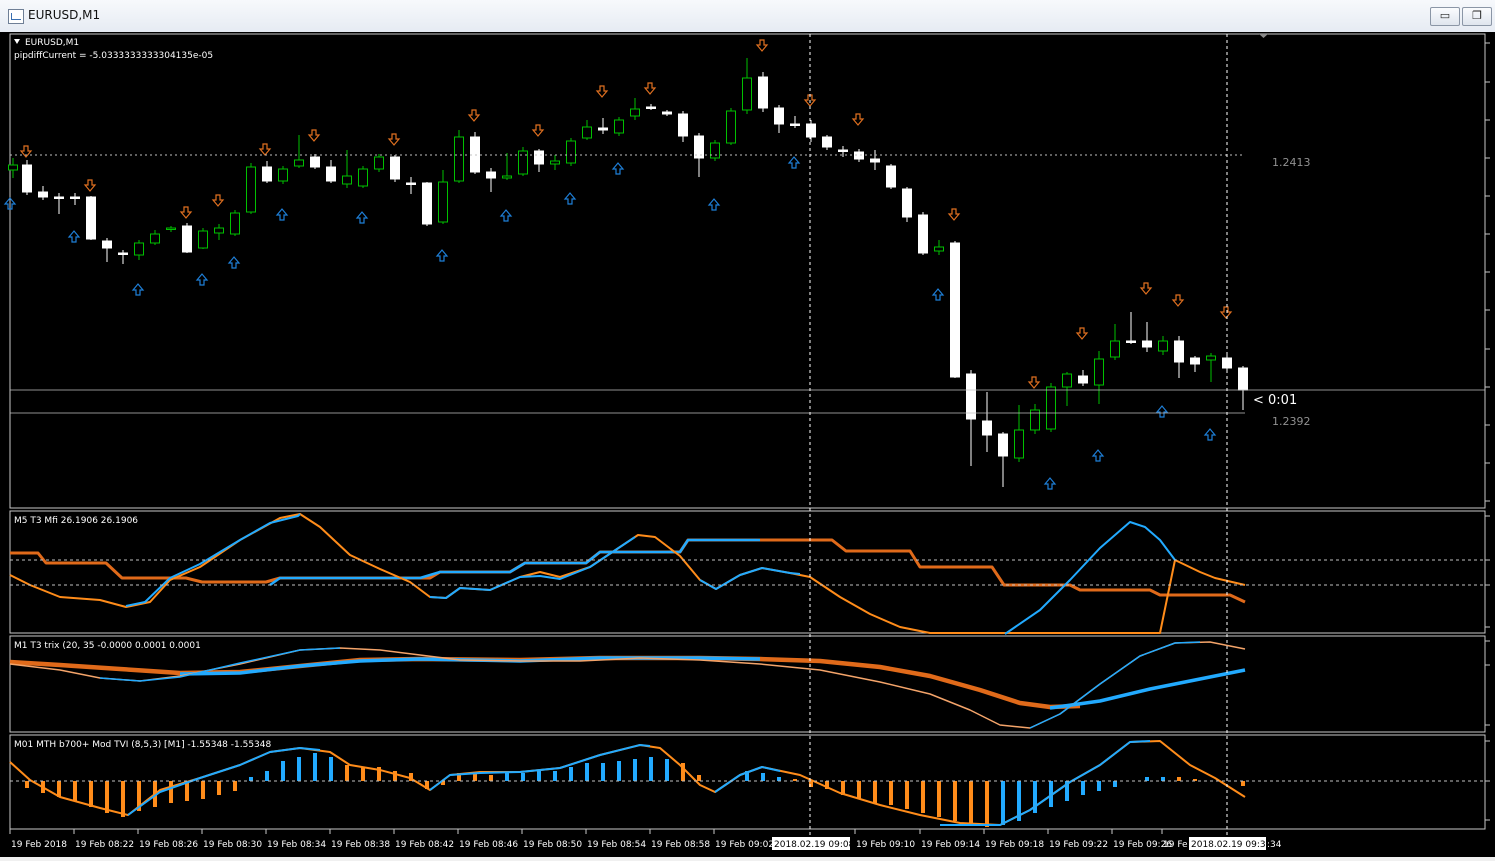  What do you see at coordinates (552, 845) in the screenshot?
I see `time-label: 19 Feb 08:50` at bounding box center [552, 845].